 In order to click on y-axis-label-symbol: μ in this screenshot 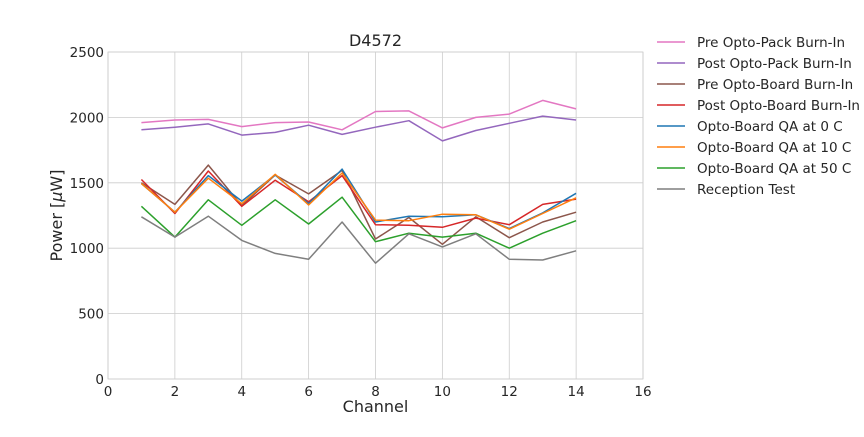, I will do `click(56, 197)`.